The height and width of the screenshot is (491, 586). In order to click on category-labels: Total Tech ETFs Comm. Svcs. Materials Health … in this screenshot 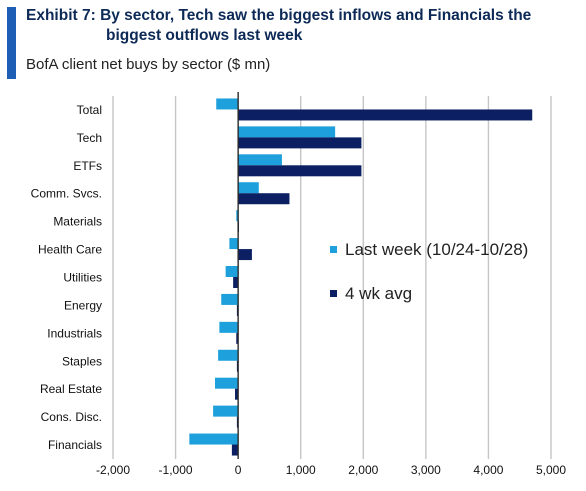, I will do `click(67, 277)`.